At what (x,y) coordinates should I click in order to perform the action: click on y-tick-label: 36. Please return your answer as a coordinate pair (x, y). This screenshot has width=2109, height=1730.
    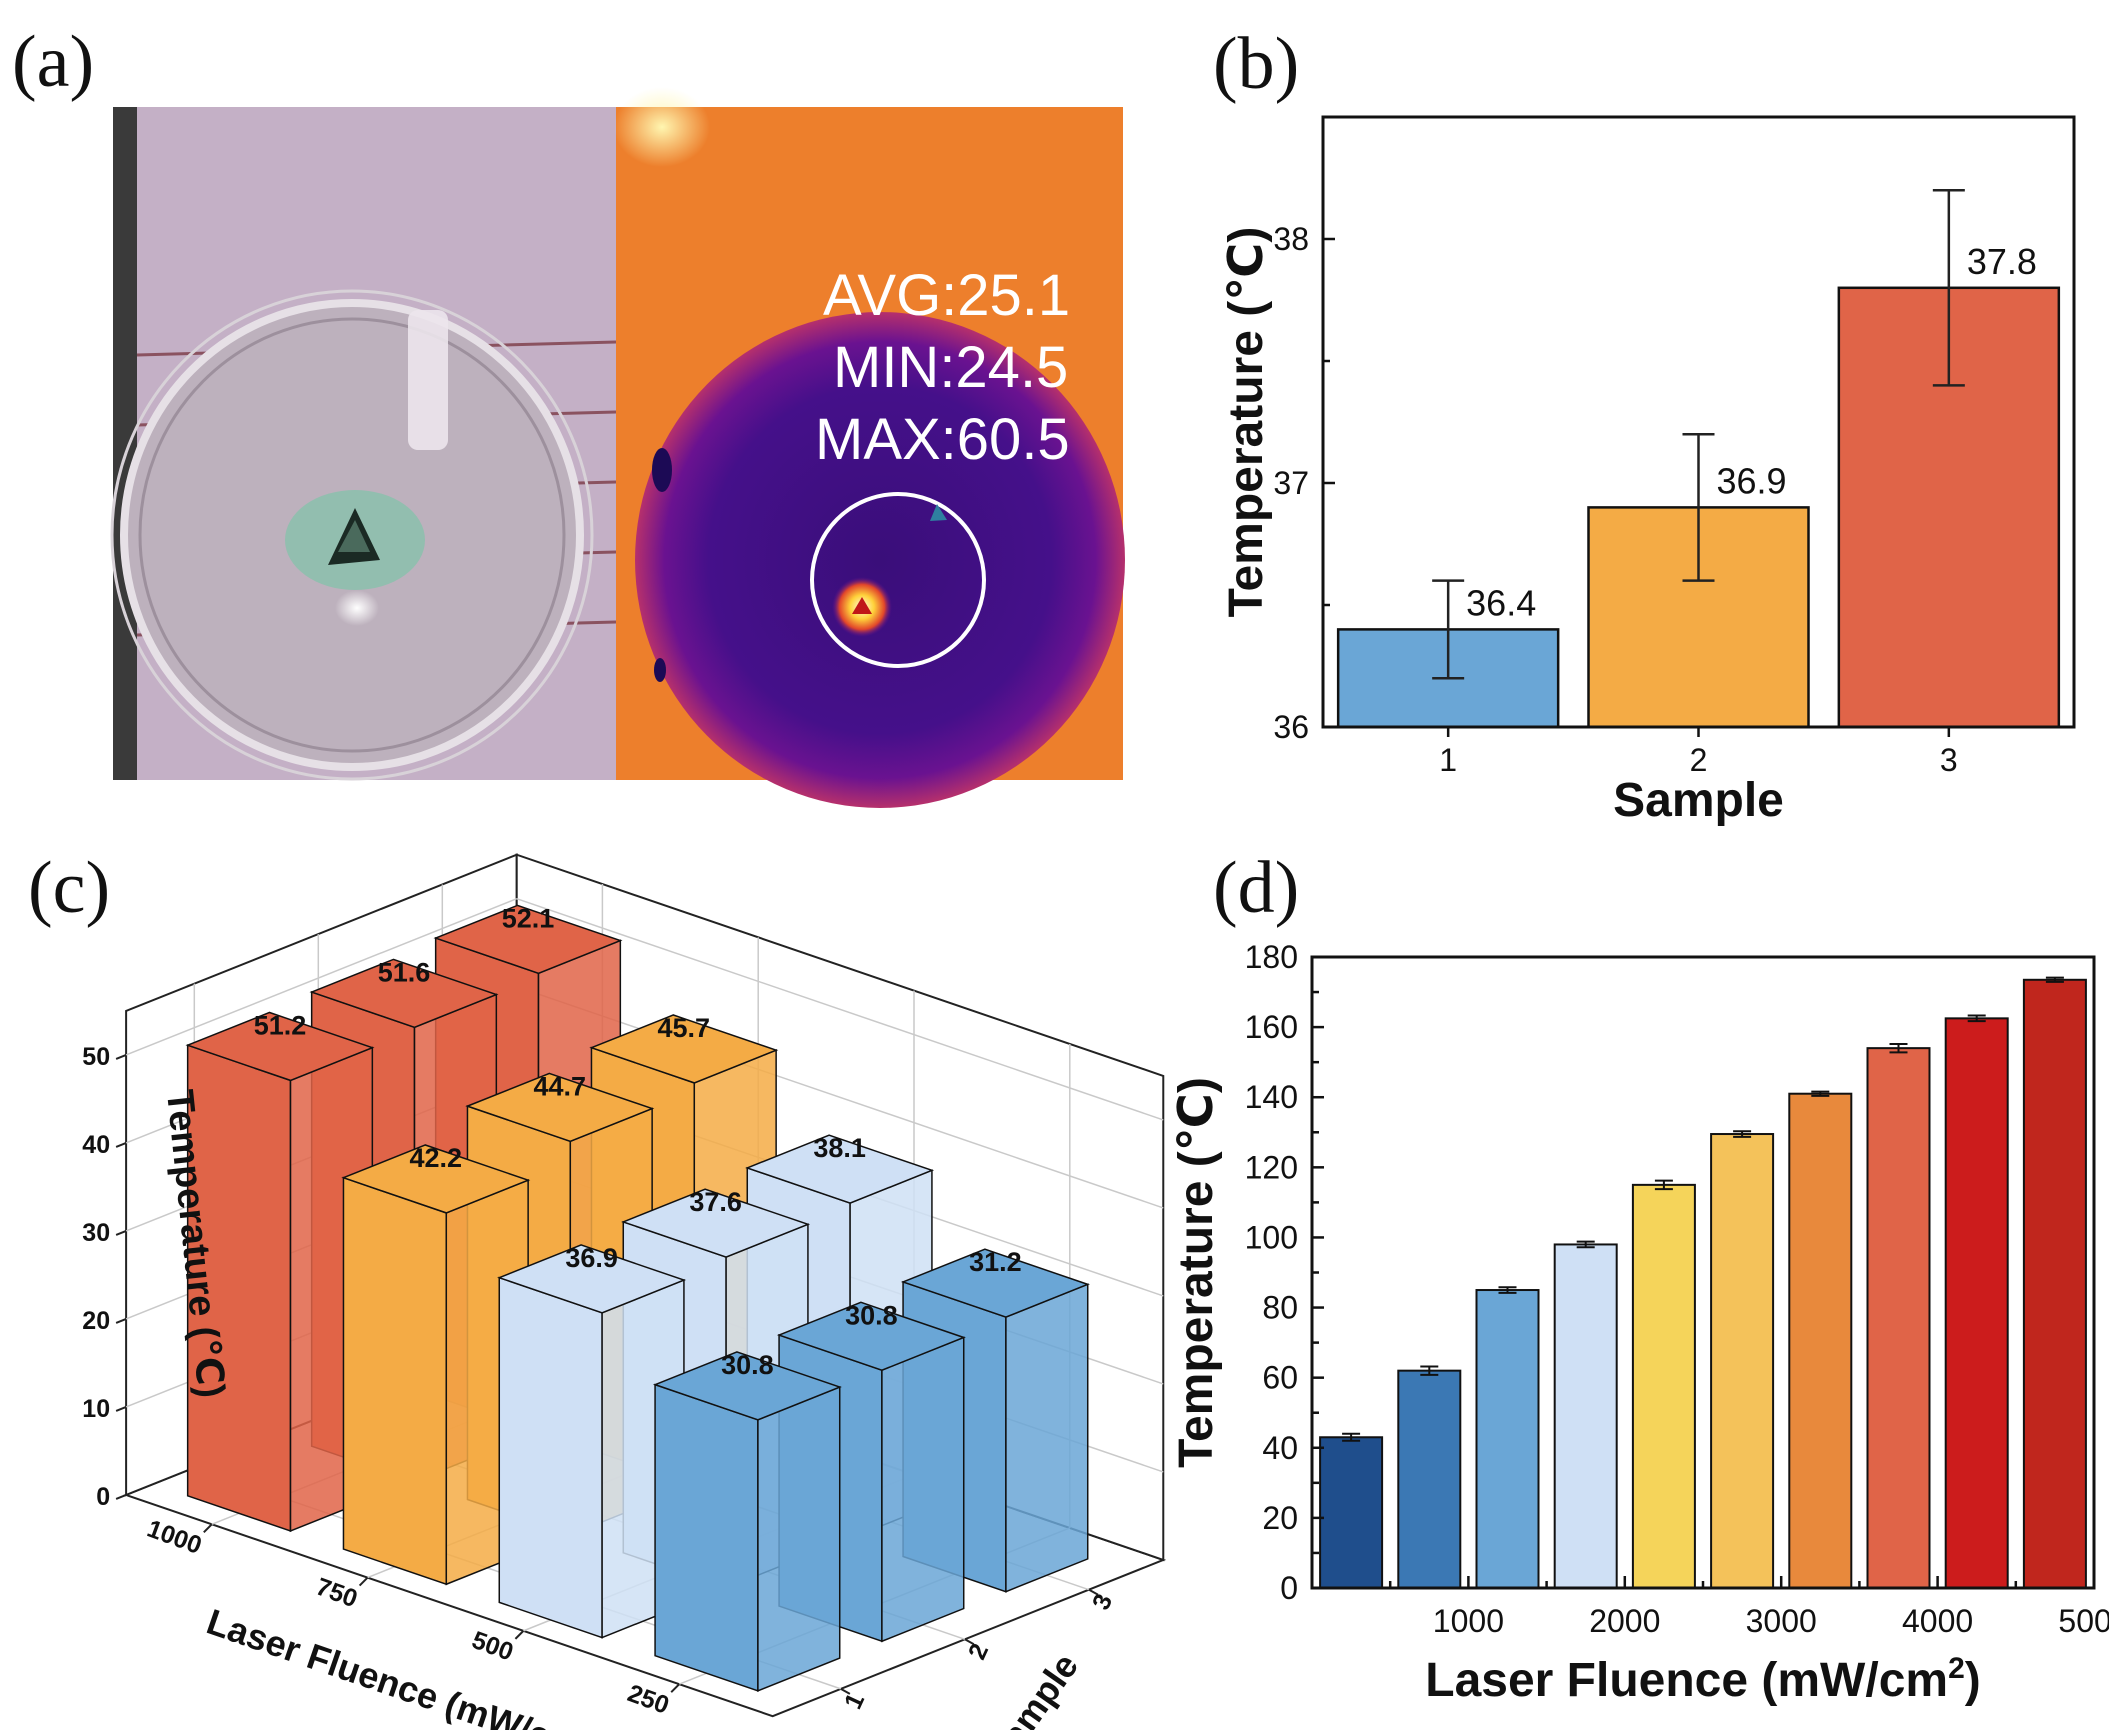
    Looking at the image, I should click on (1291, 727).